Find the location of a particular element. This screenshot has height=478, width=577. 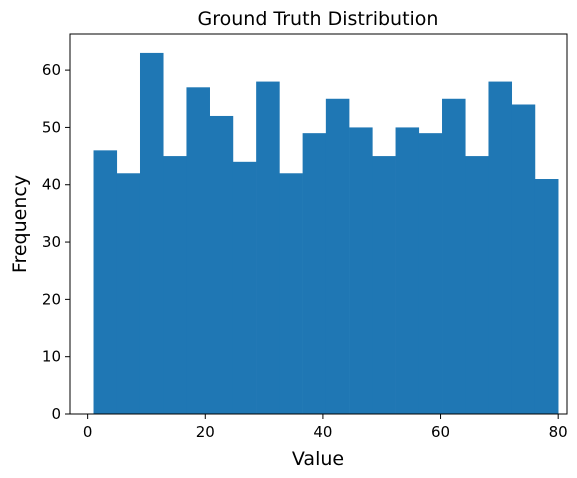

x-tick-label: 40 is located at coordinates (322, 432).